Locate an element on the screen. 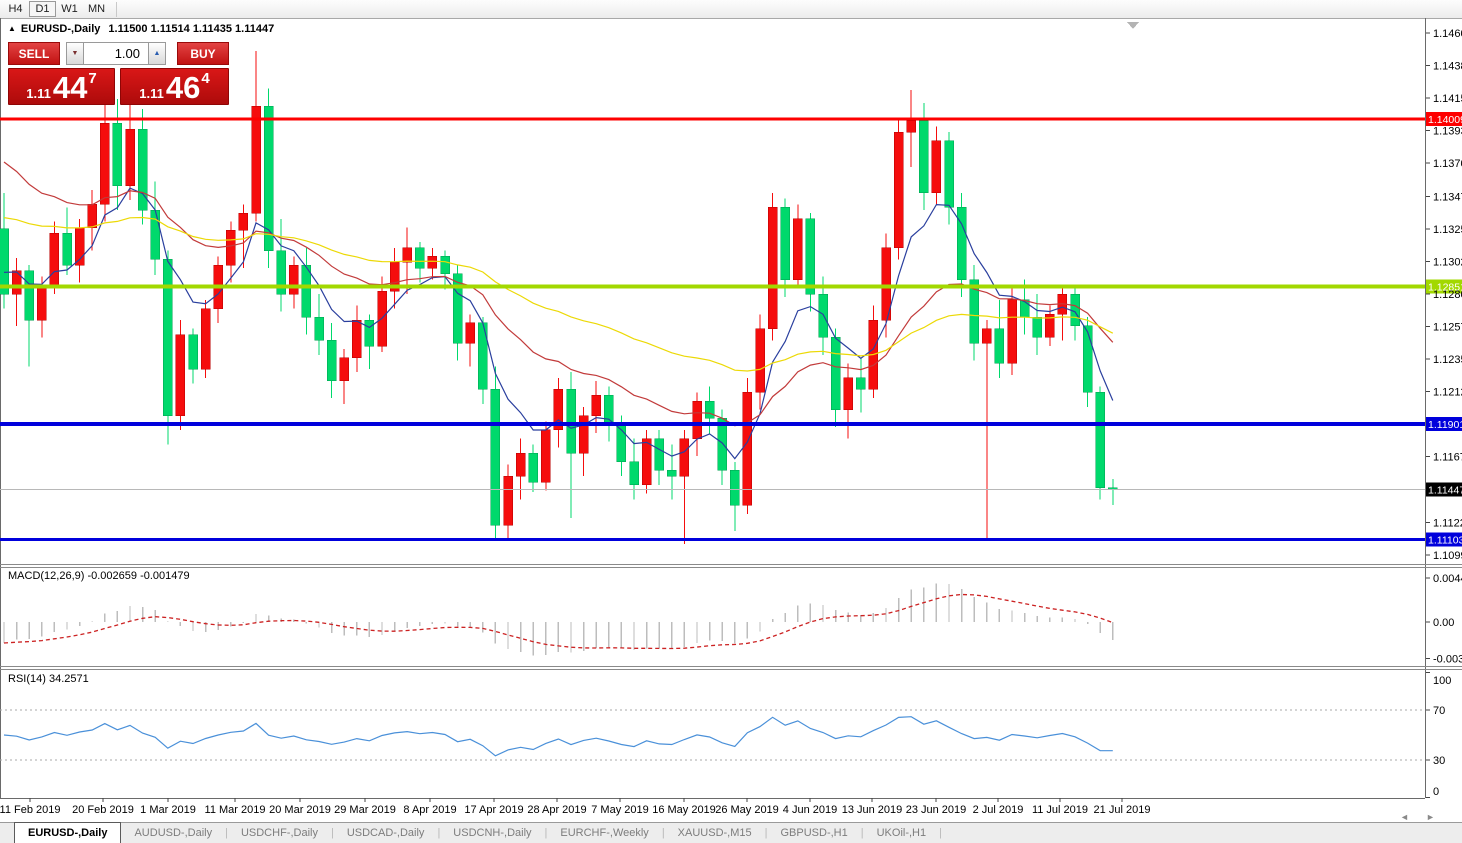 The width and height of the screenshot is (1462, 843). date-tick-label: 8 Apr 2019 is located at coordinates (430, 810).